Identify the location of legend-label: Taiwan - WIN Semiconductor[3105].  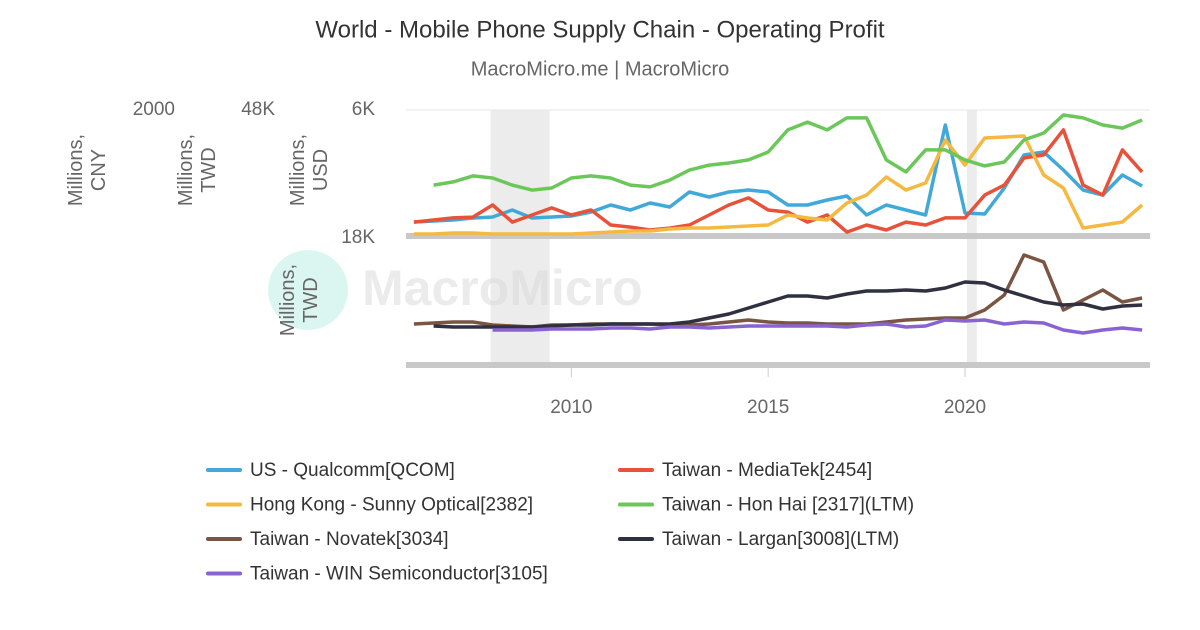
(399, 574).